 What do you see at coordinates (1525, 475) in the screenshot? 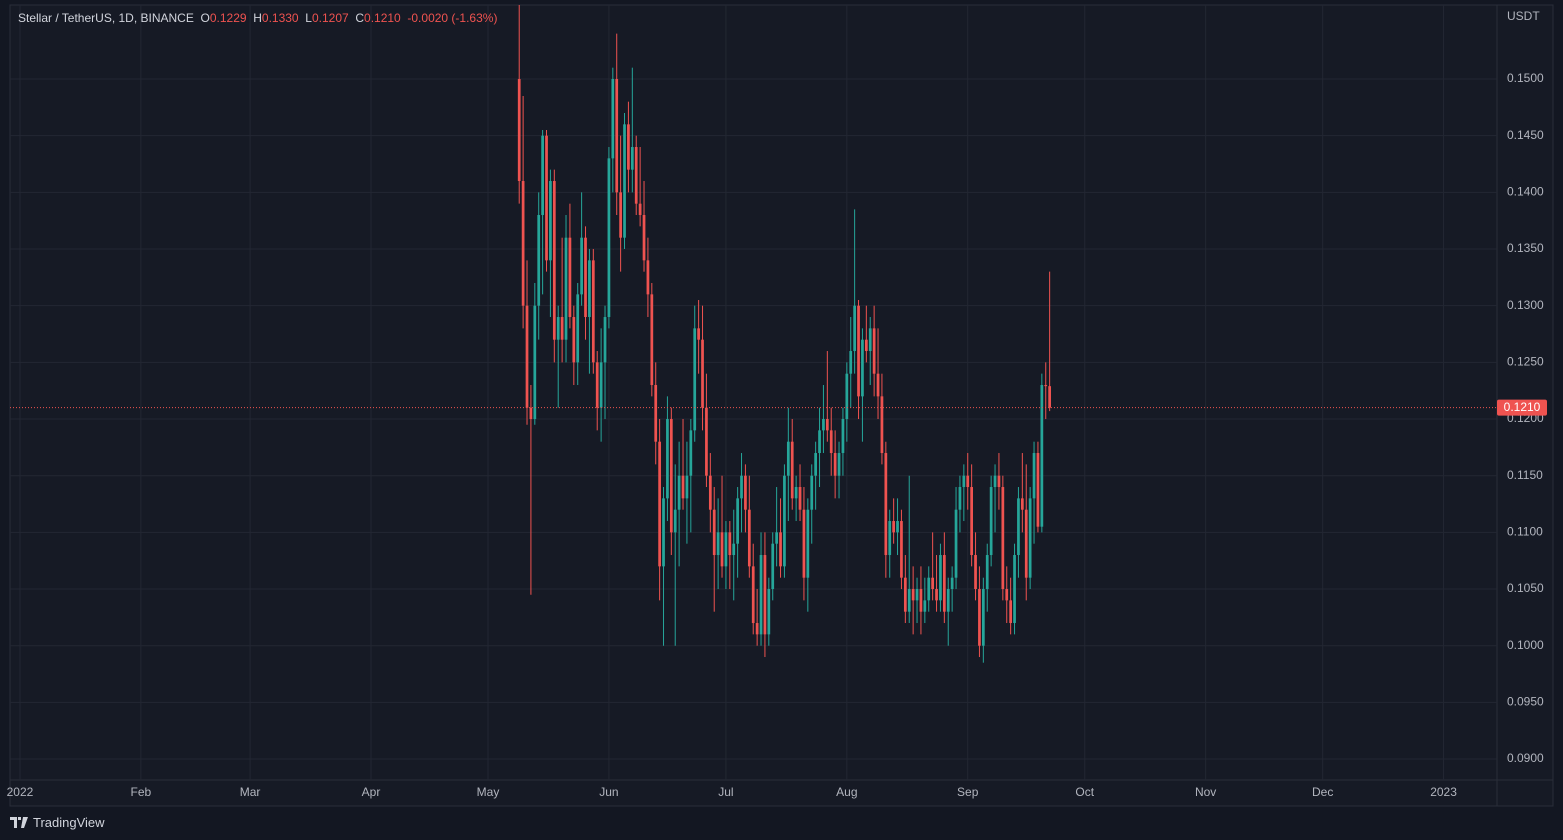
I see `y-tick-label: 0.1150` at bounding box center [1525, 475].